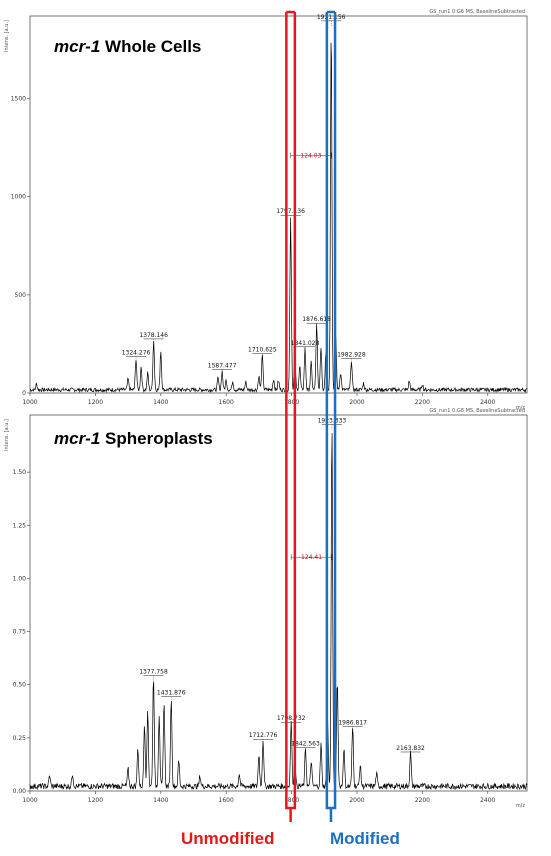  What do you see at coordinates (263, 735) in the screenshot?
I see `peak-label: 1712.776` at bounding box center [263, 735].